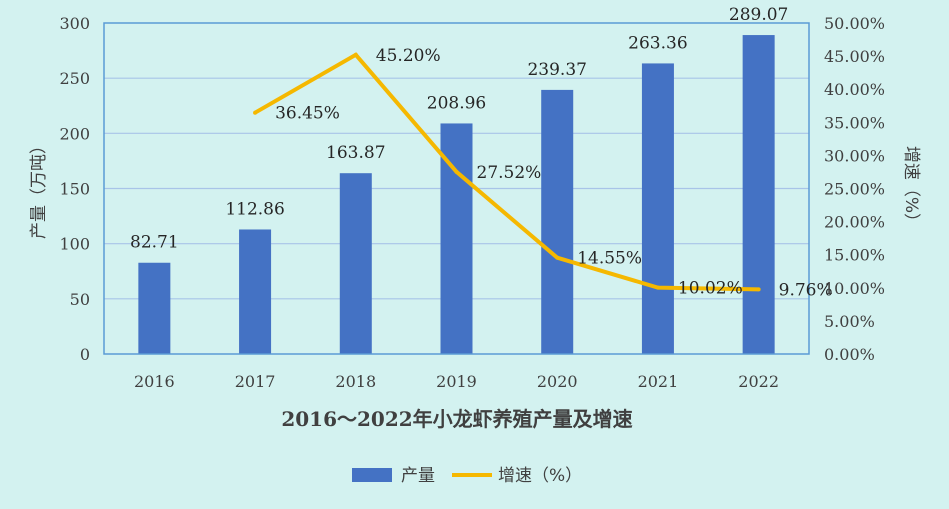 The height and width of the screenshot is (509, 949). I want to click on y2-tick-label: 15.00%, so click(854, 255).